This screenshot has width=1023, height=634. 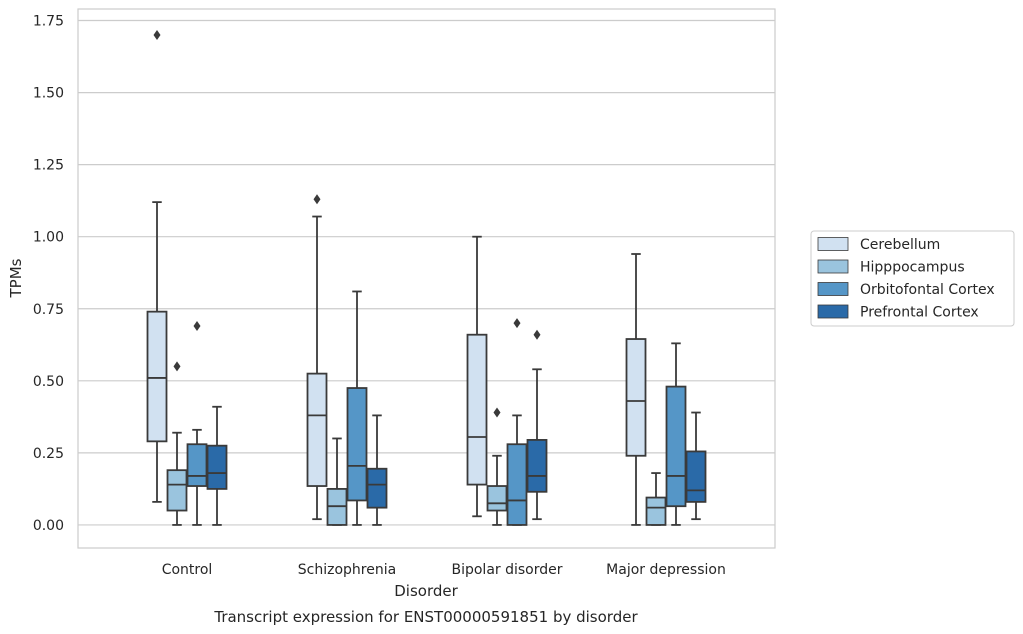 I want to click on y-tick-label: 0.25, so click(x=48, y=454).